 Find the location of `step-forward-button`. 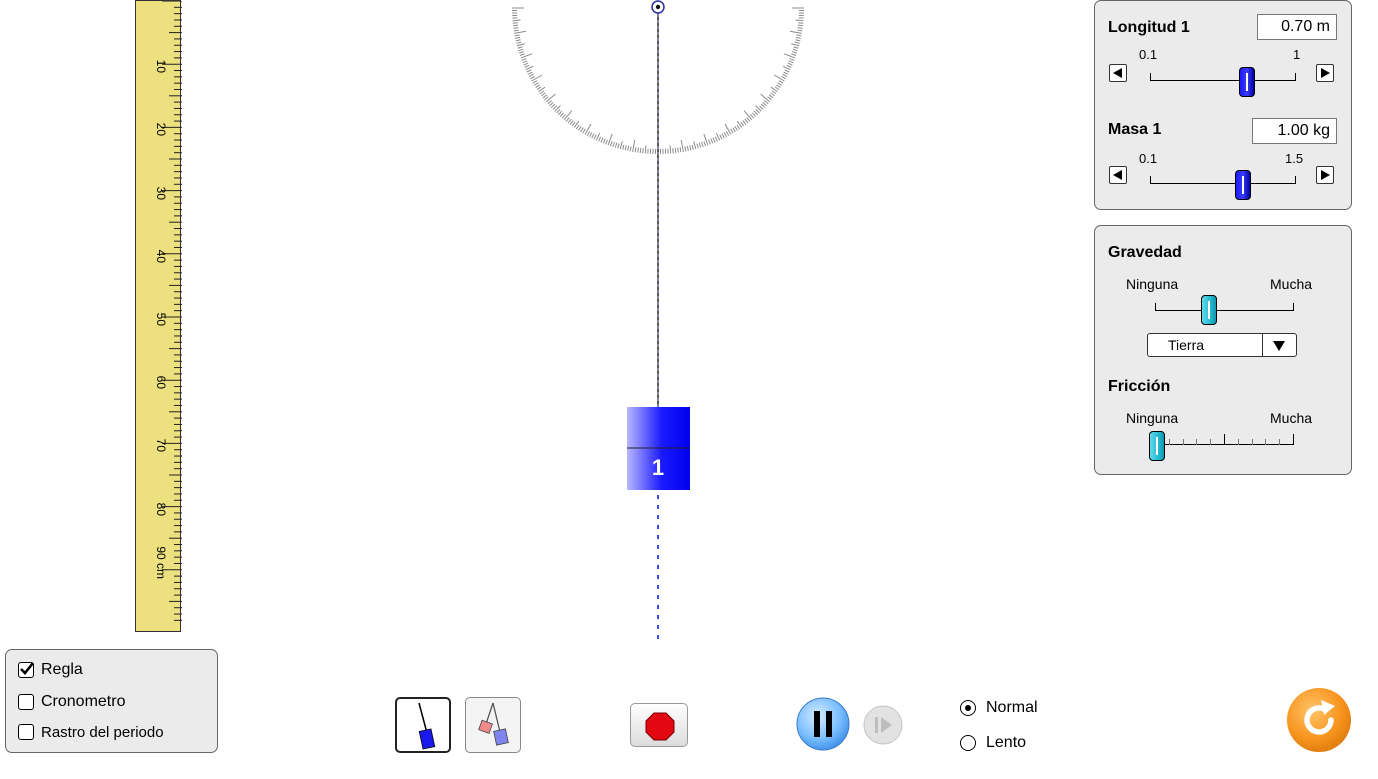

step-forward-button is located at coordinates (883, 725).